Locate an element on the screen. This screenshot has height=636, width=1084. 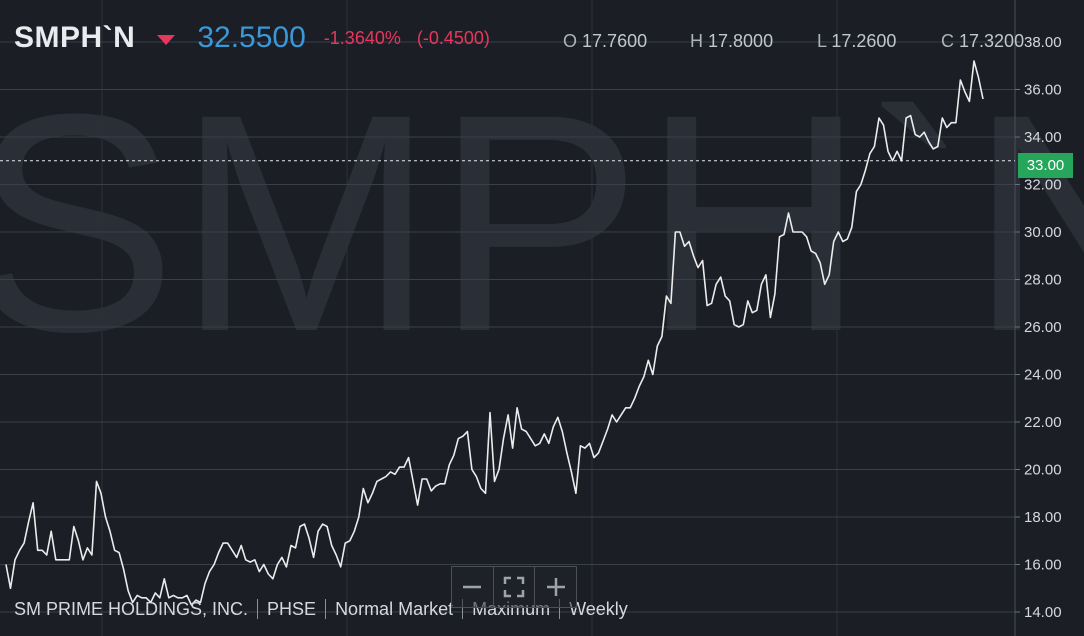
fit-chart-button is located at coordinates (515, 587).